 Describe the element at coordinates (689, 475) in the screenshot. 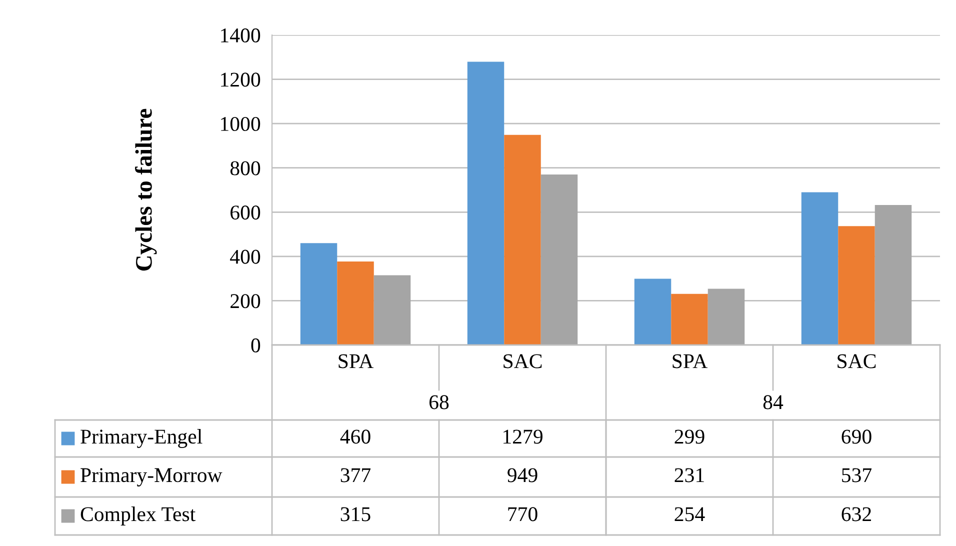

I see `data-label: 231` at that location.